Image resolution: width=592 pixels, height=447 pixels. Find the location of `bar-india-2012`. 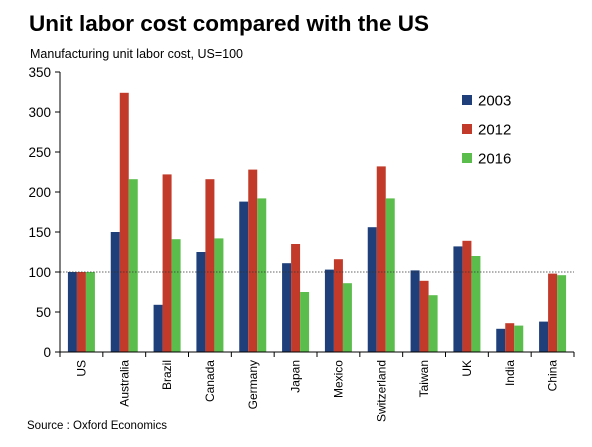

bar-india-2012 is located at coordinates (510, 337).